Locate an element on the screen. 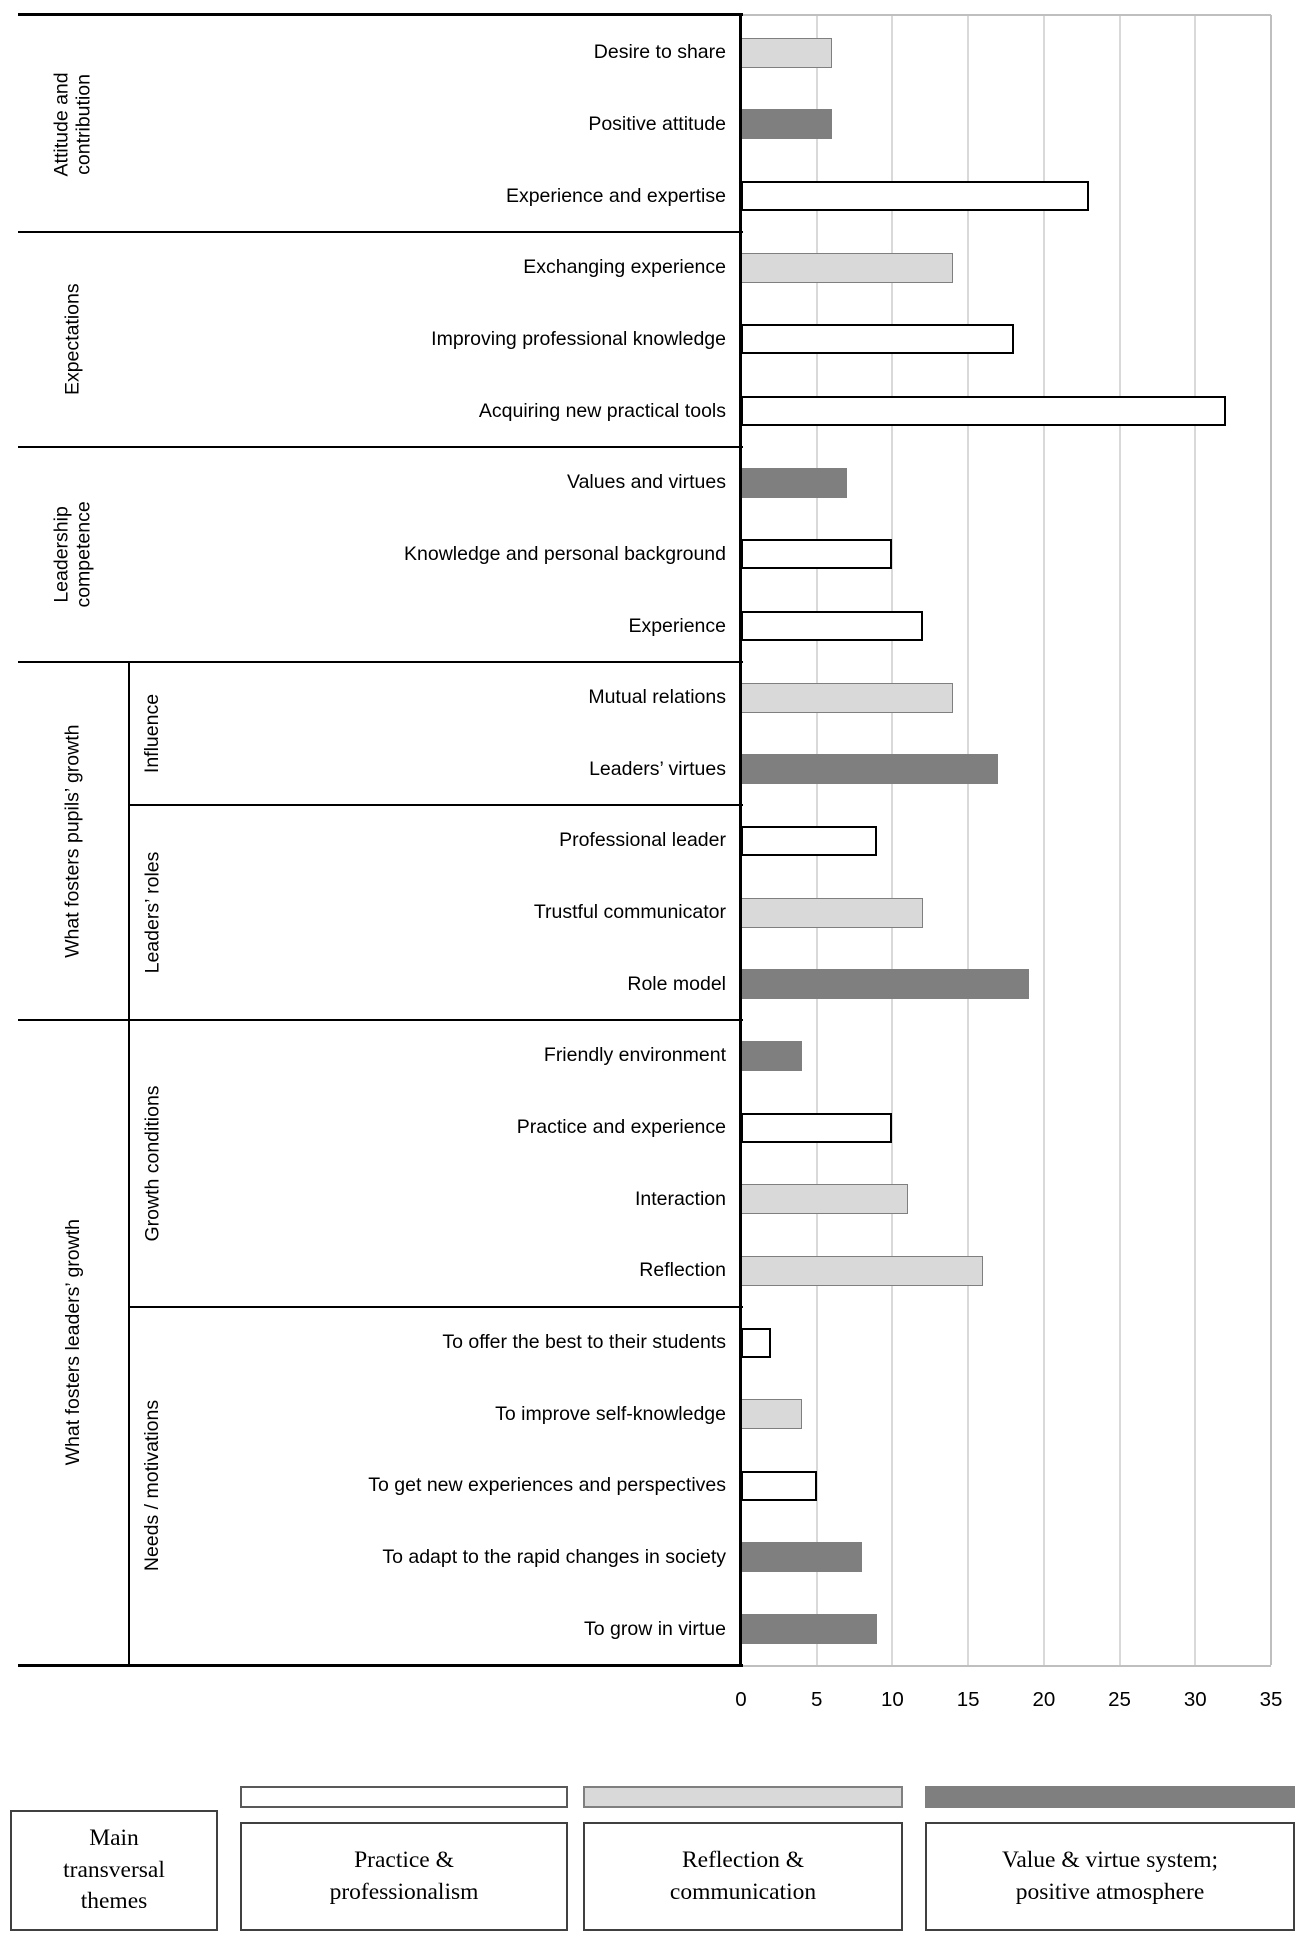 The image size is (1305, 1937). bar-label: To grow in virtue is located at coordinates (655, 1628).